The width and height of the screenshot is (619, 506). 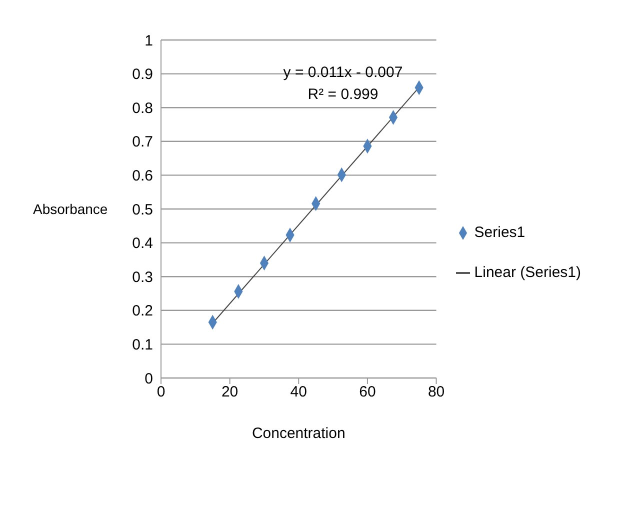 I want to click on y-axis-title: Absorbance, so click(x=70, y=208).